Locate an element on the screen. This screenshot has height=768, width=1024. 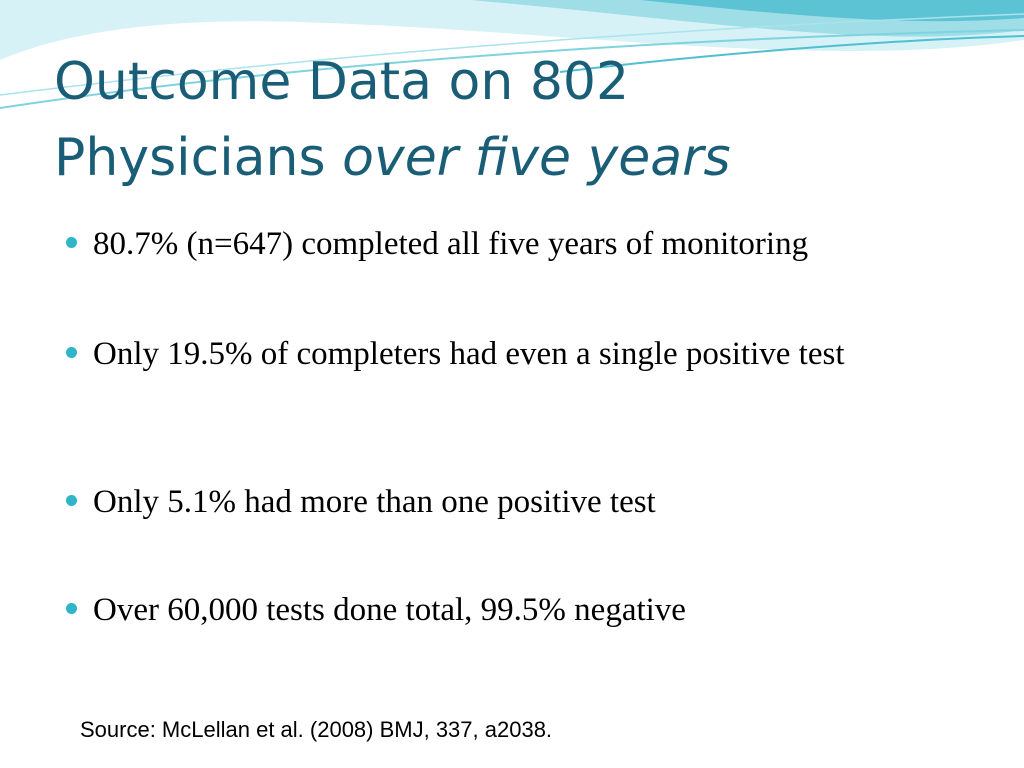
title-line-2: Physicians over five years is located at coordinates (524, 158).